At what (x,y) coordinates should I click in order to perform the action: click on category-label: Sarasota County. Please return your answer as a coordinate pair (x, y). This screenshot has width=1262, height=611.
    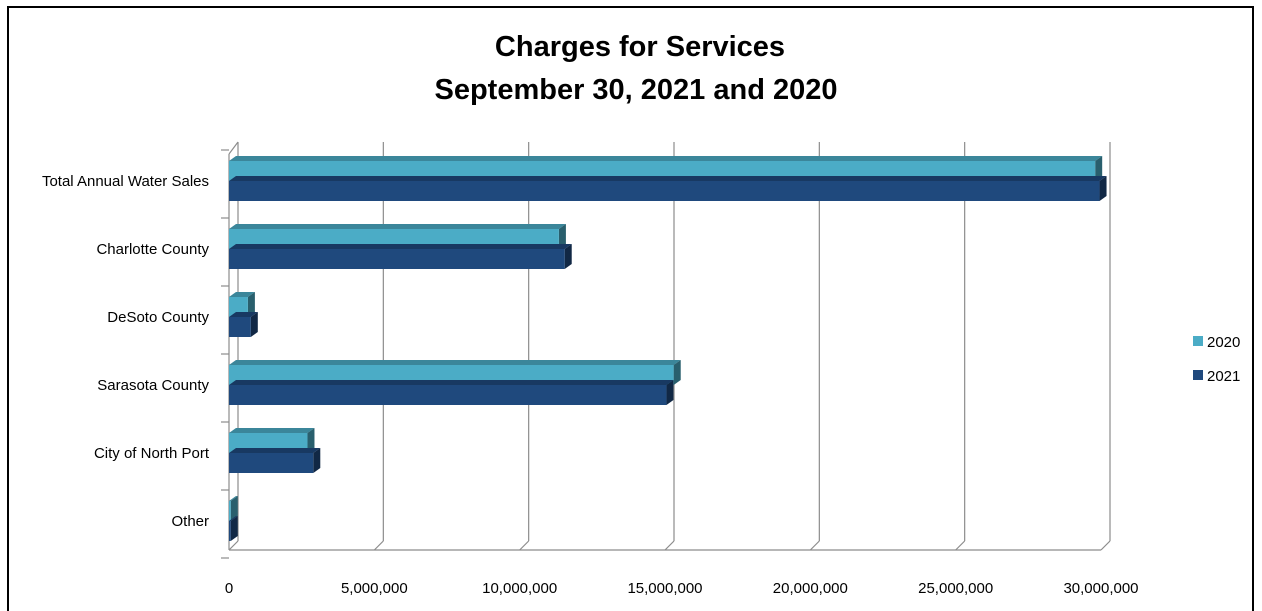
    Looking at the image, I should click on (153, 385).